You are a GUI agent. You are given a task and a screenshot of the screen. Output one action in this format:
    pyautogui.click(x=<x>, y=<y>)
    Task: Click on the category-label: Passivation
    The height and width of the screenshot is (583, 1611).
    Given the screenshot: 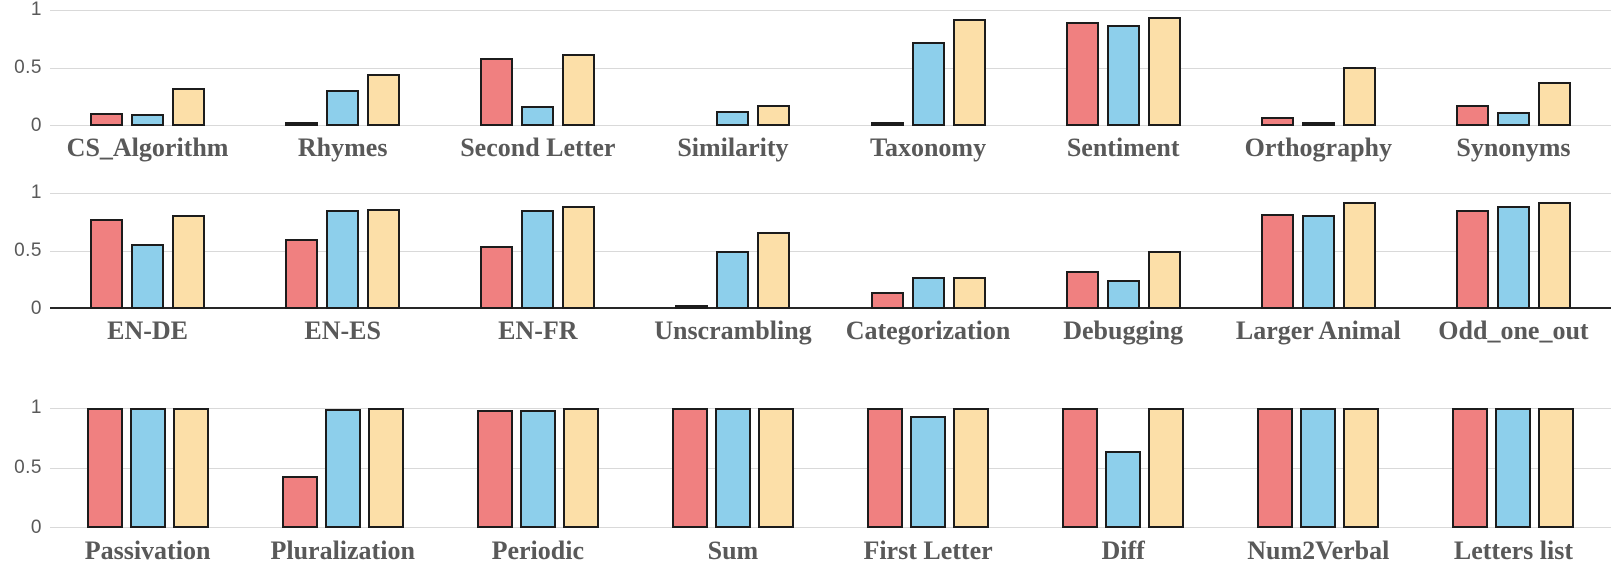 What is the action you would take?
    pyautogui.click(x=147, y=550)
    